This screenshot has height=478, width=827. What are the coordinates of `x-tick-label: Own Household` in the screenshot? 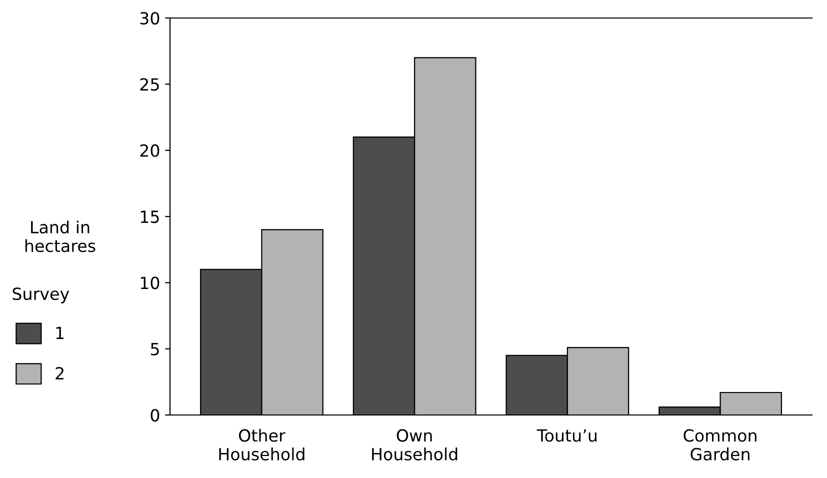 It's located at (415, 444).